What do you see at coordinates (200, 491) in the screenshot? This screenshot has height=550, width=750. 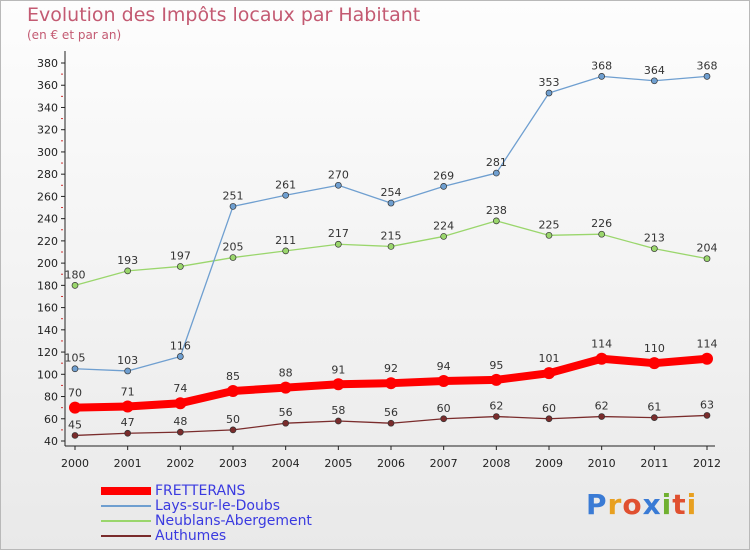 I see `legend-label: FRETTERANS` at bounding box center [200, 491].